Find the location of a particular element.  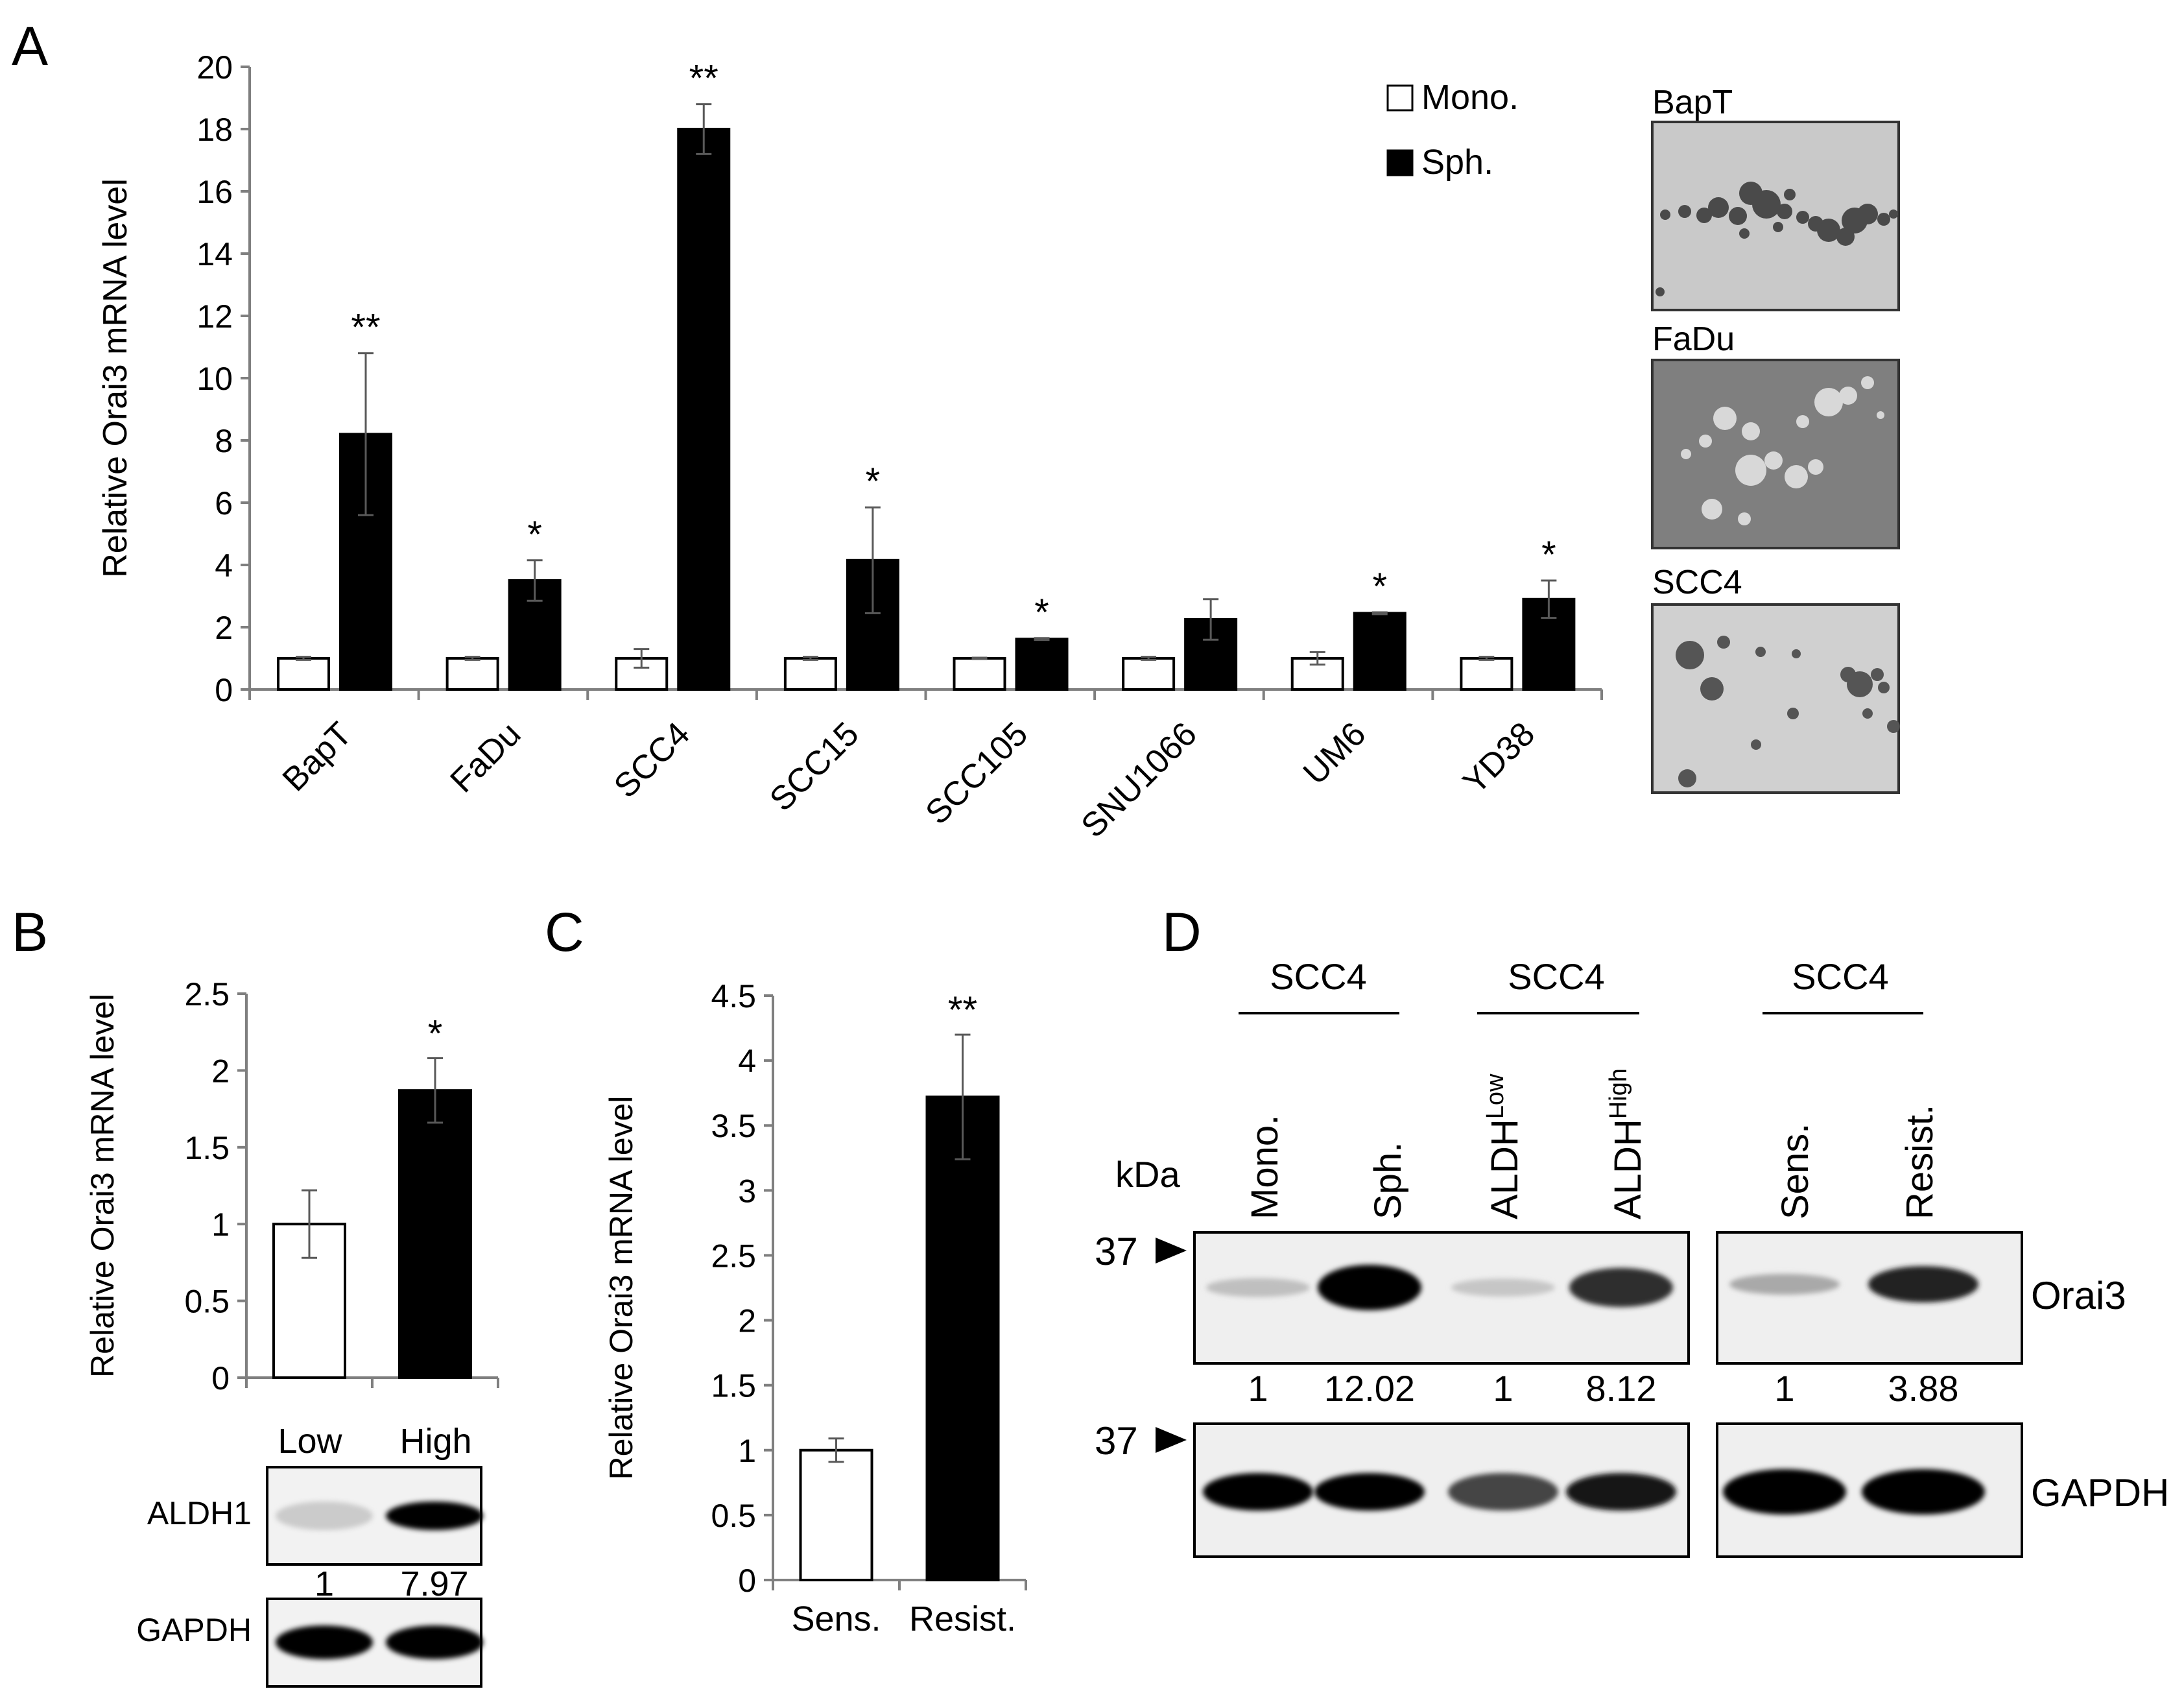

blot-quant: 1 is located at coordinates (325, 1583).